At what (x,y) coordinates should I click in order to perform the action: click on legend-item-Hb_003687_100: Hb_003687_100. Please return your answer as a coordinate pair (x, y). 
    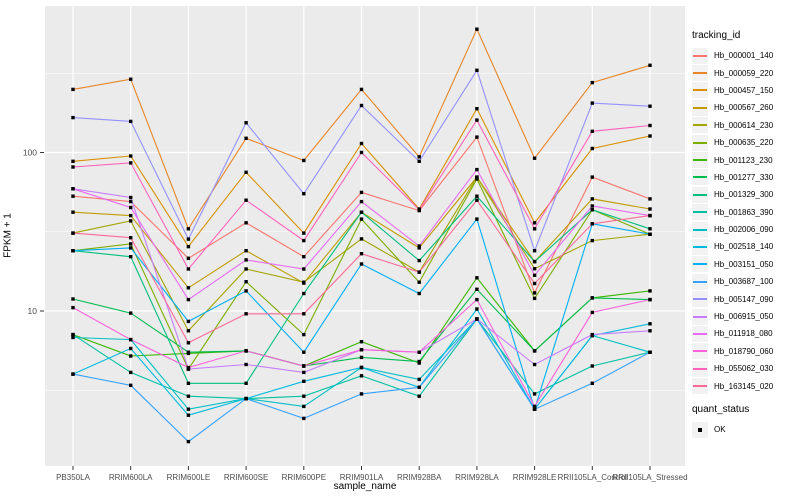
    Looking at the image, I should click on (745, 281).